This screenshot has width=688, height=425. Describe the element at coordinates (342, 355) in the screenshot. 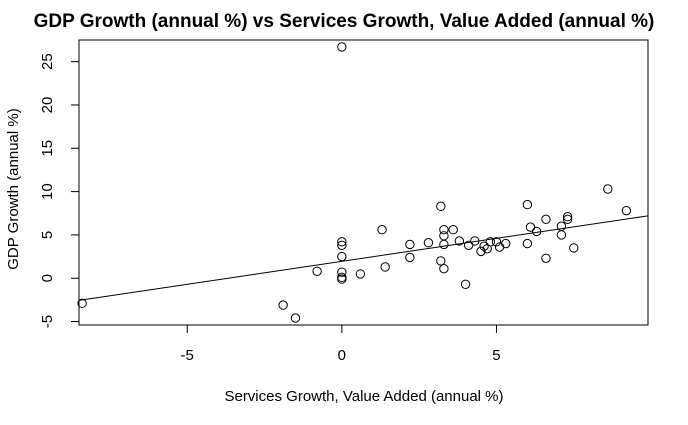

I see `x-tick-label: 0` at that location.